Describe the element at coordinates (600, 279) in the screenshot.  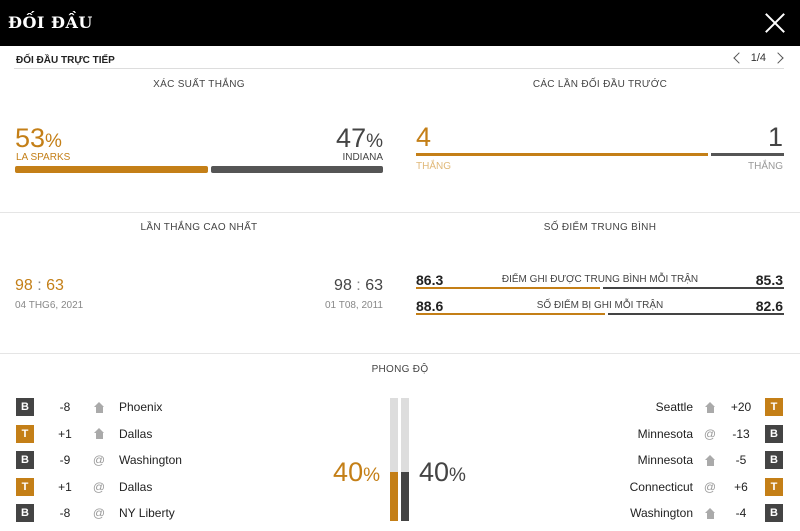
I see `avg-scored-label: ĐIỂM GHI ĐƯỢC TRUNG BÌNH MỖI TRẬN` at that location.